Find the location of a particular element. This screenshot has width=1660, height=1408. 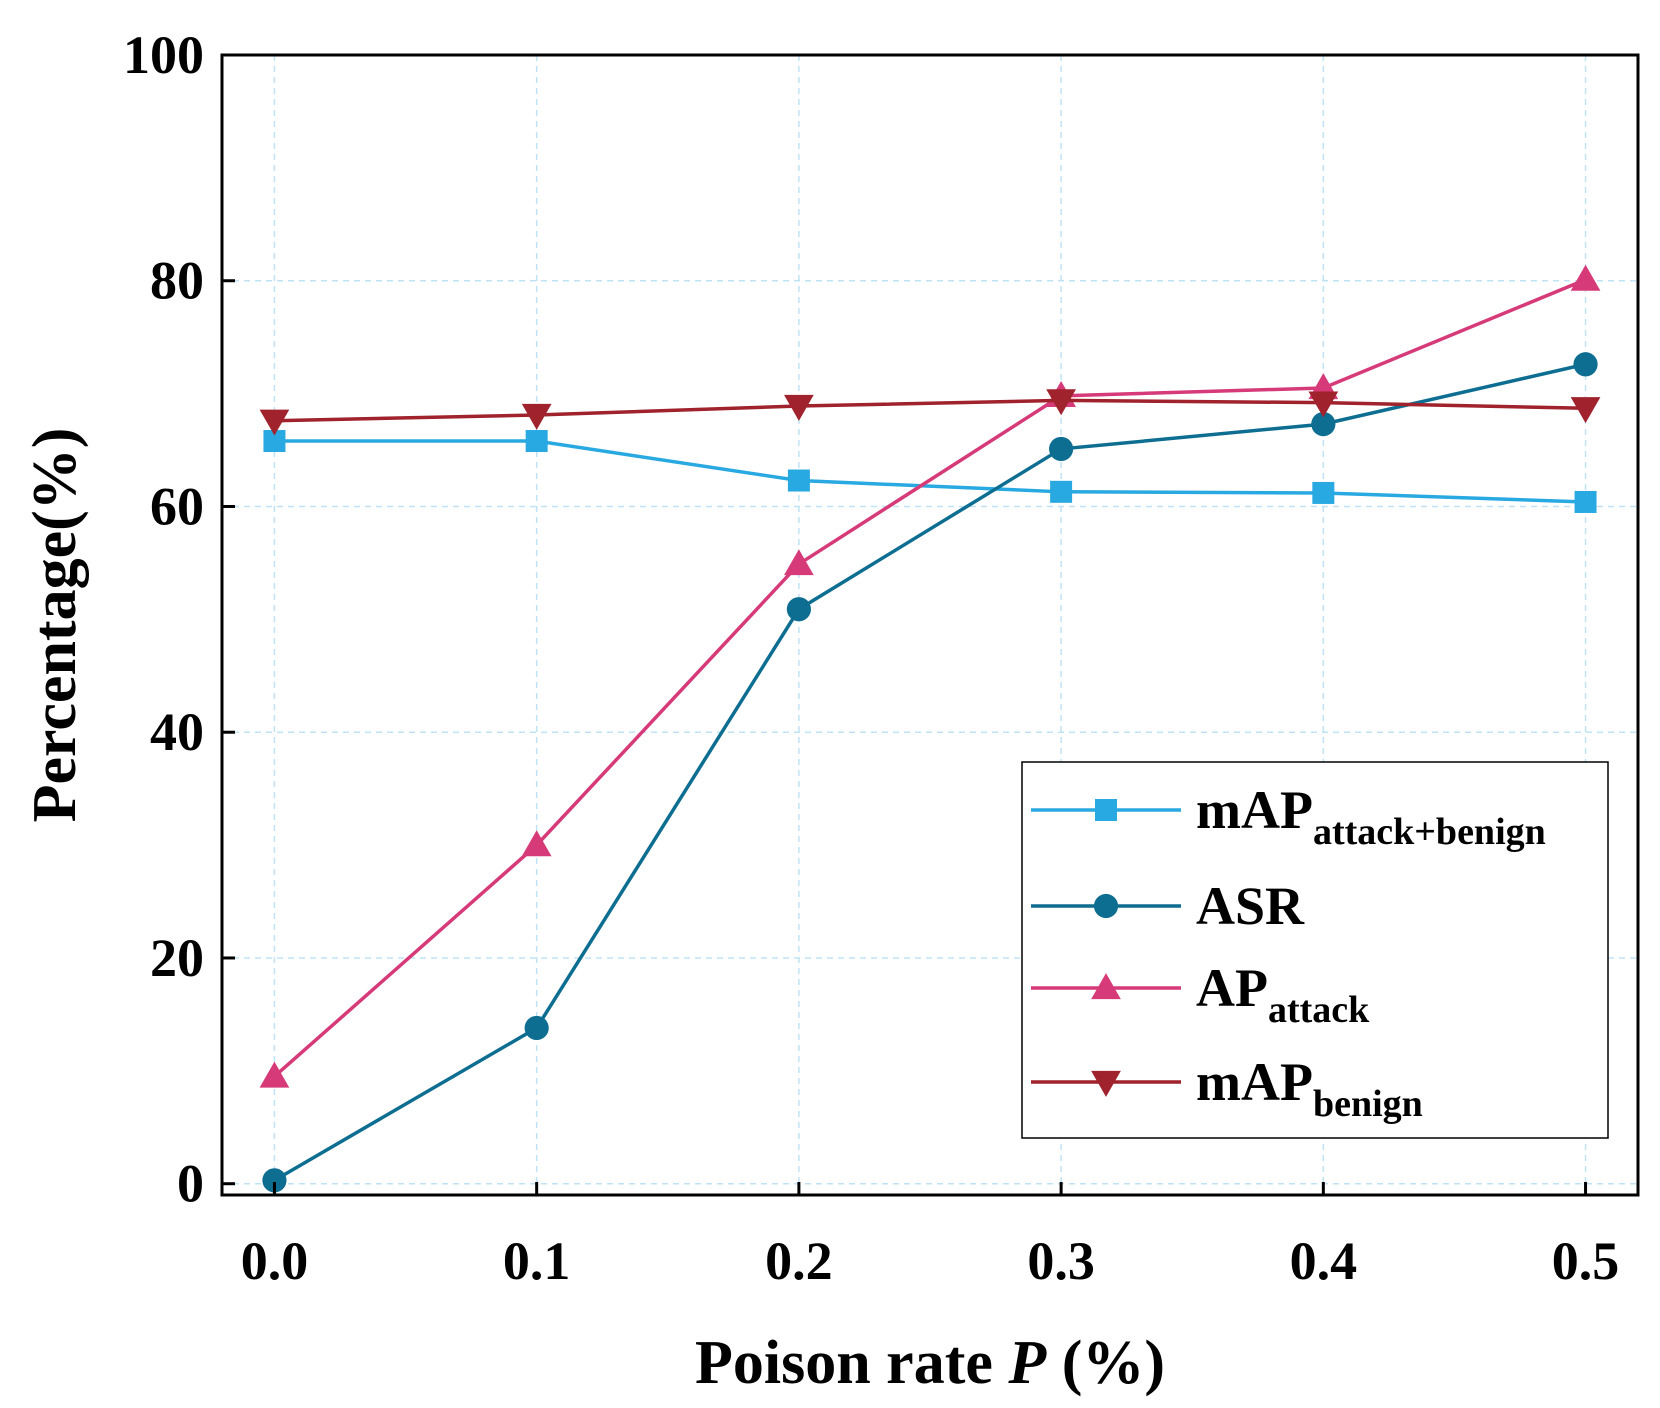

legend-item-3: APattack is located at coordinates (1200, 994).